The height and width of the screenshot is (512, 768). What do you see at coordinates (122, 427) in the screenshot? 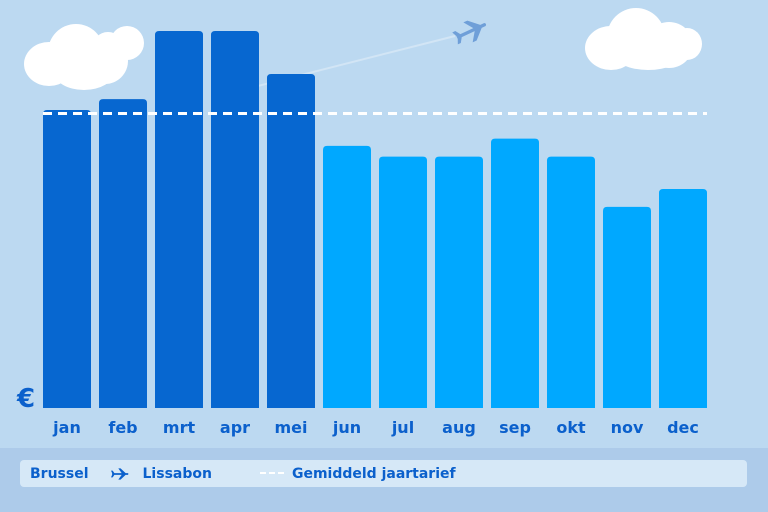
I see `x-tick-label-feb: feb` at bounding box center [122, 427].